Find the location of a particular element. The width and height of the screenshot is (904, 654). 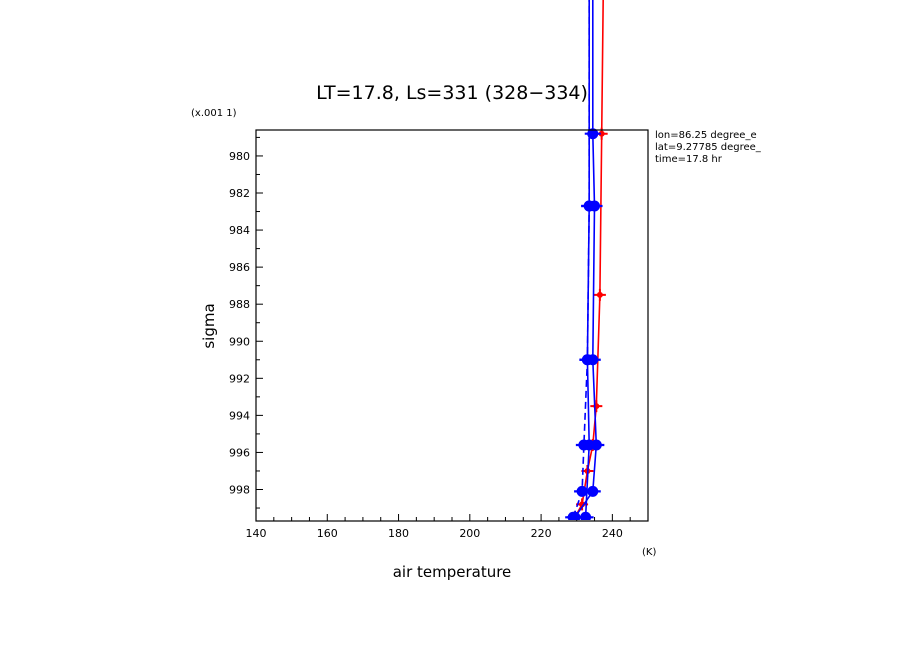

y-tick-label: 984 is located at coordinates (239, 230).